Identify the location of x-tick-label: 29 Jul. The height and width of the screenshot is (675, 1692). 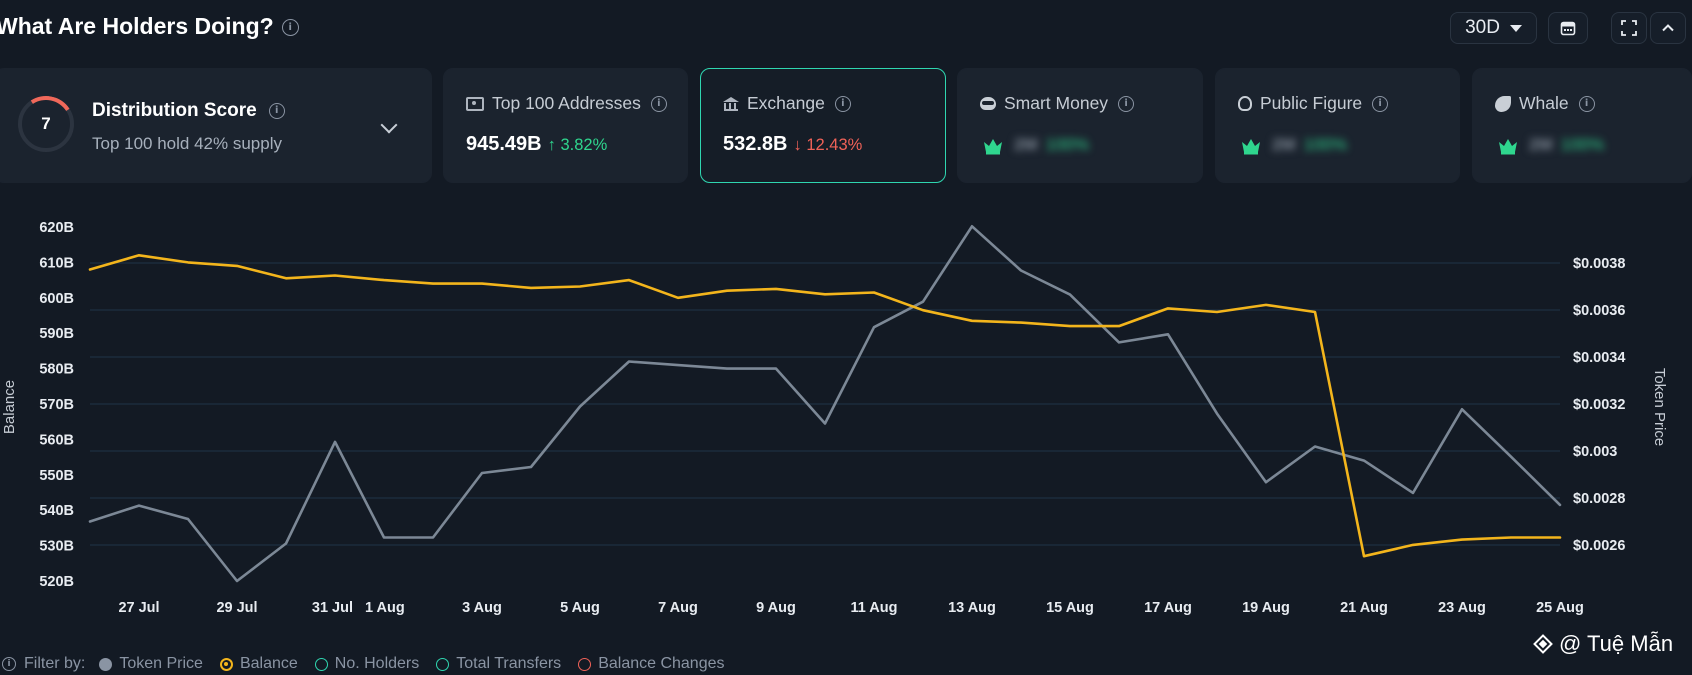
(236, 608).